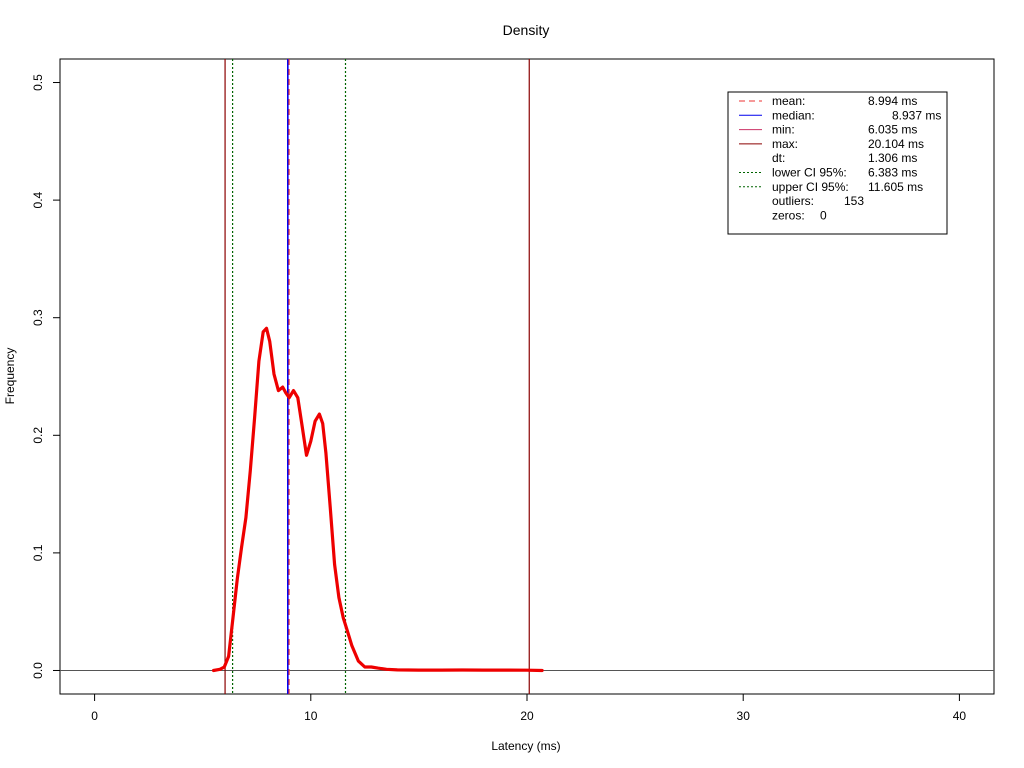  I want to click on y-tick-label: 0.0, so click(38, 670).